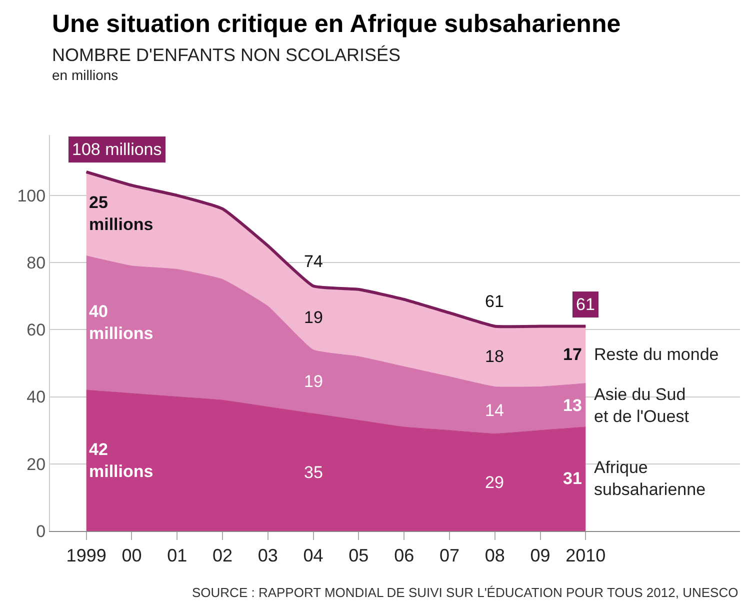  Describe the element at coordinates (650, 479) in the screenshot. I see `series-label: Afrique subsaharienne` at that location.